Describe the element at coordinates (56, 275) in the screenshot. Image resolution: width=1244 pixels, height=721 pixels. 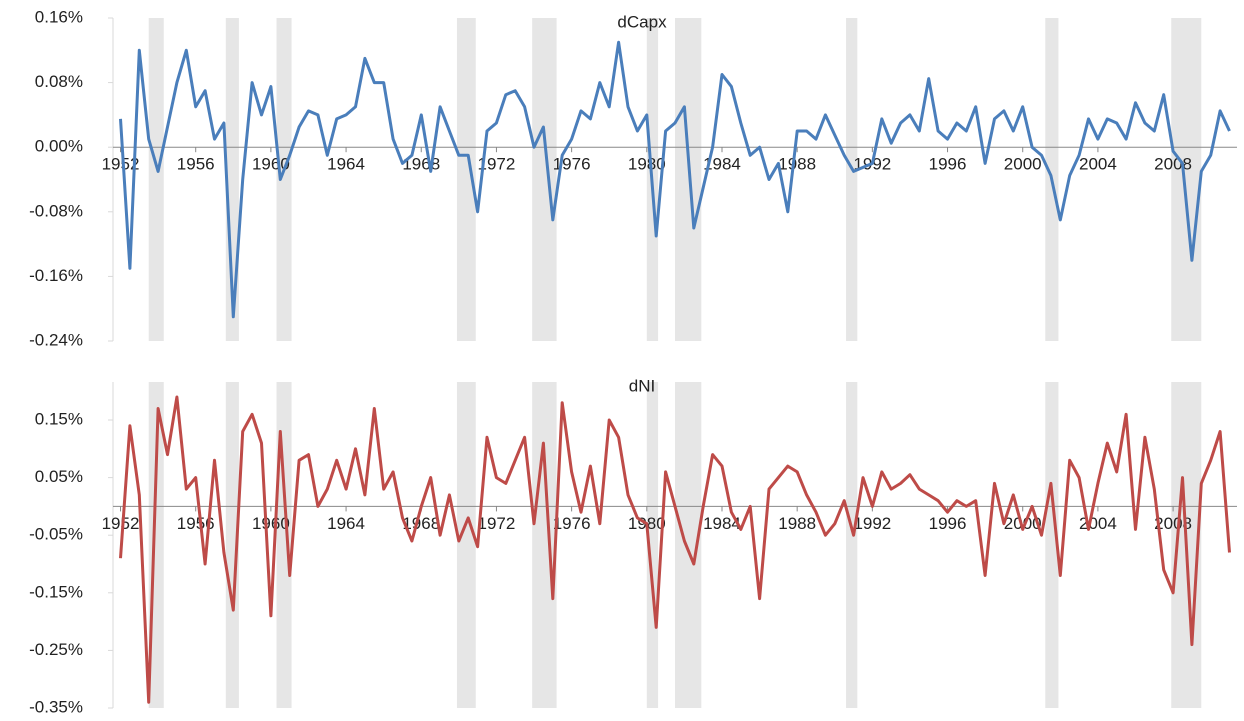
I see `y-tick-label: -0.16%` at that location.